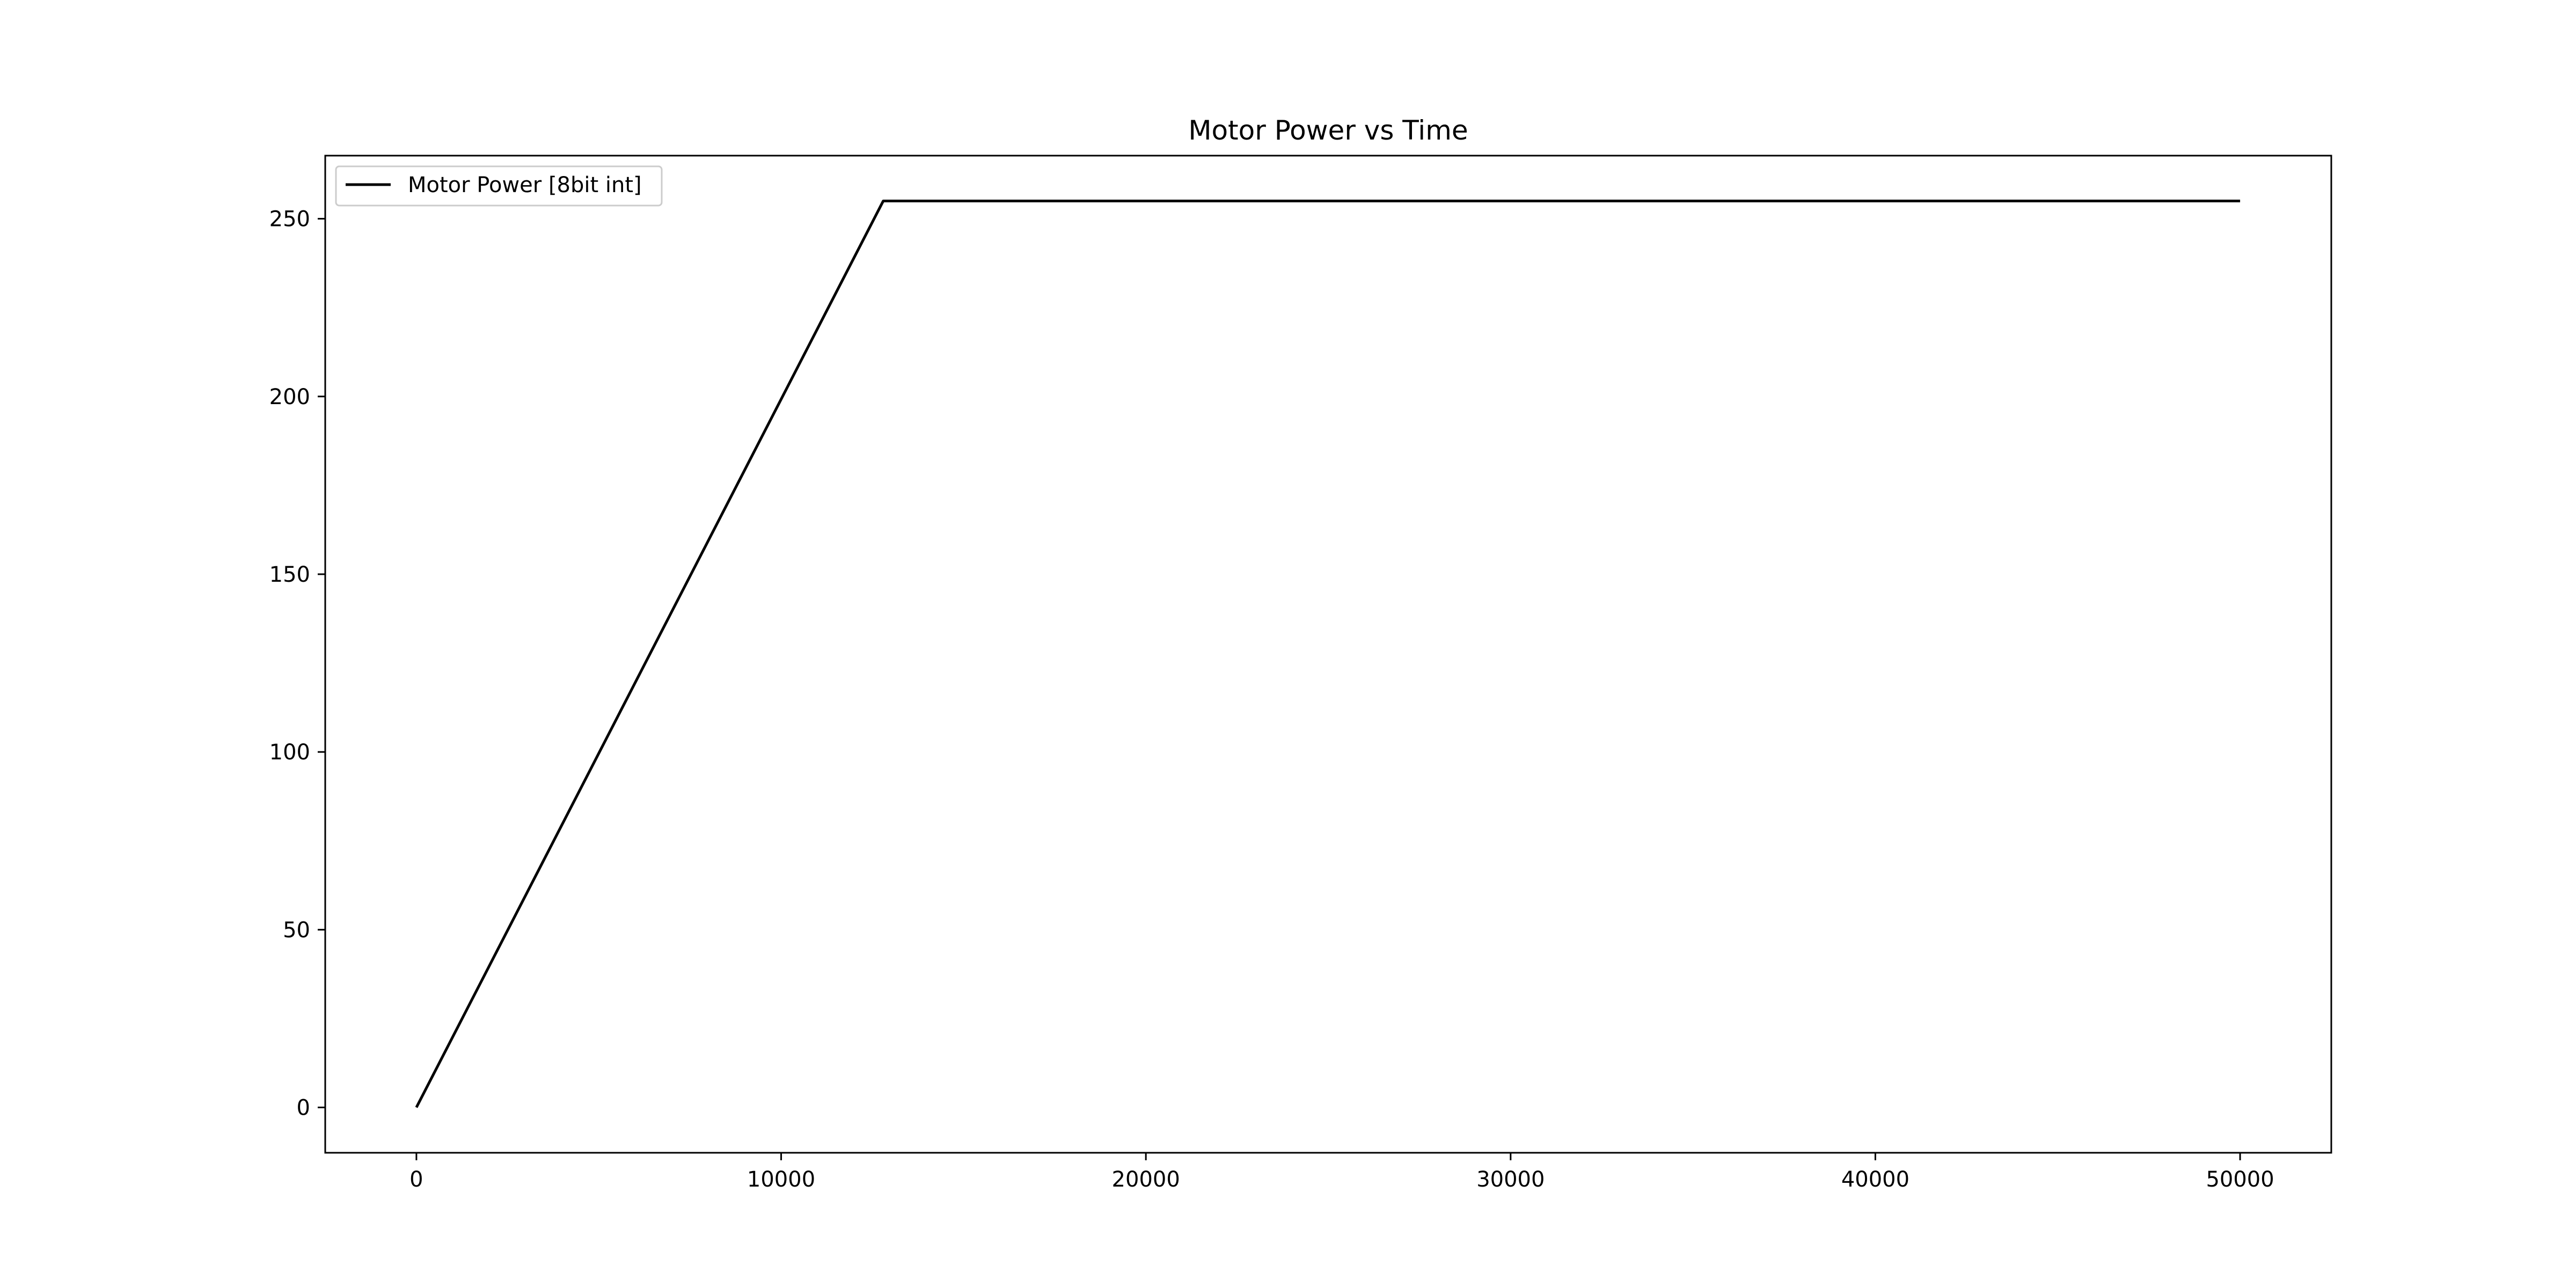 This screenshot has width=2576, height=1288. Describe the element at coordinates (1146, 1179) in the screenshot. I see `x-tick-label: 20000` at that location.